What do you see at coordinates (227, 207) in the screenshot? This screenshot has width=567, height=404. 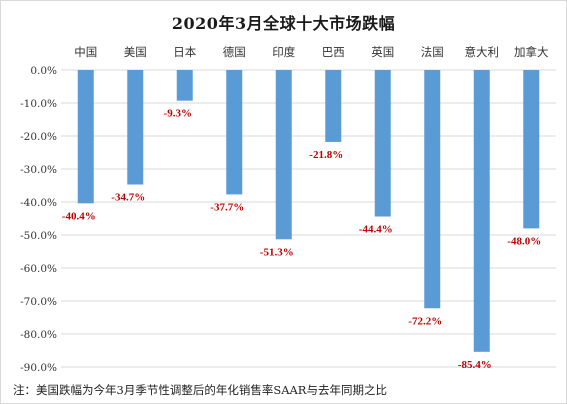 I see `data-label: -37.7%` at bounding box center [227, 207].